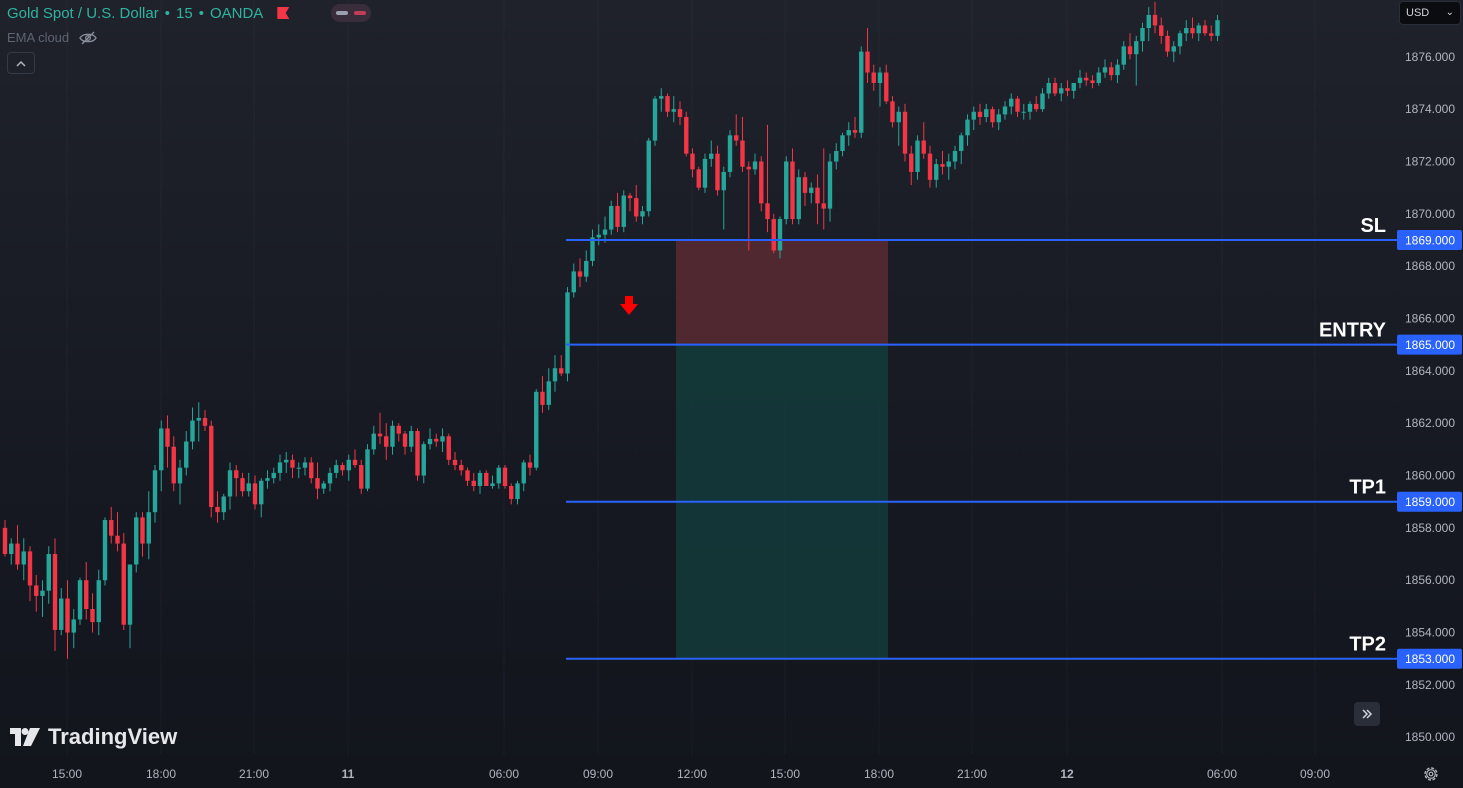 The width and height of the screenshot is (1463, 788). What do you see at coordinates (351, 13) in the screenshot?
I see `toggle-pill-icon` at bounding box center [351, 13].